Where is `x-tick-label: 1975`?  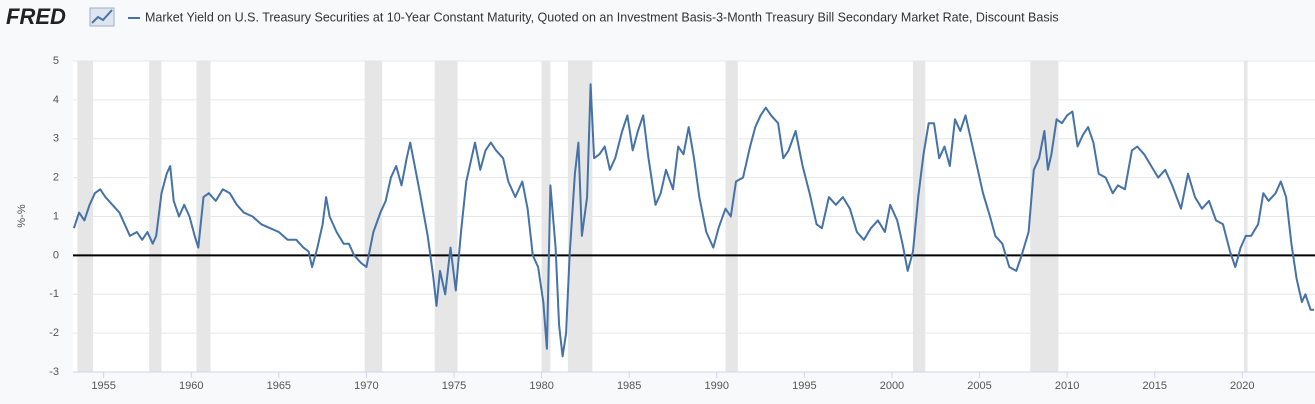 x-tick-label: 1975 is located at coordinates (454, 386).